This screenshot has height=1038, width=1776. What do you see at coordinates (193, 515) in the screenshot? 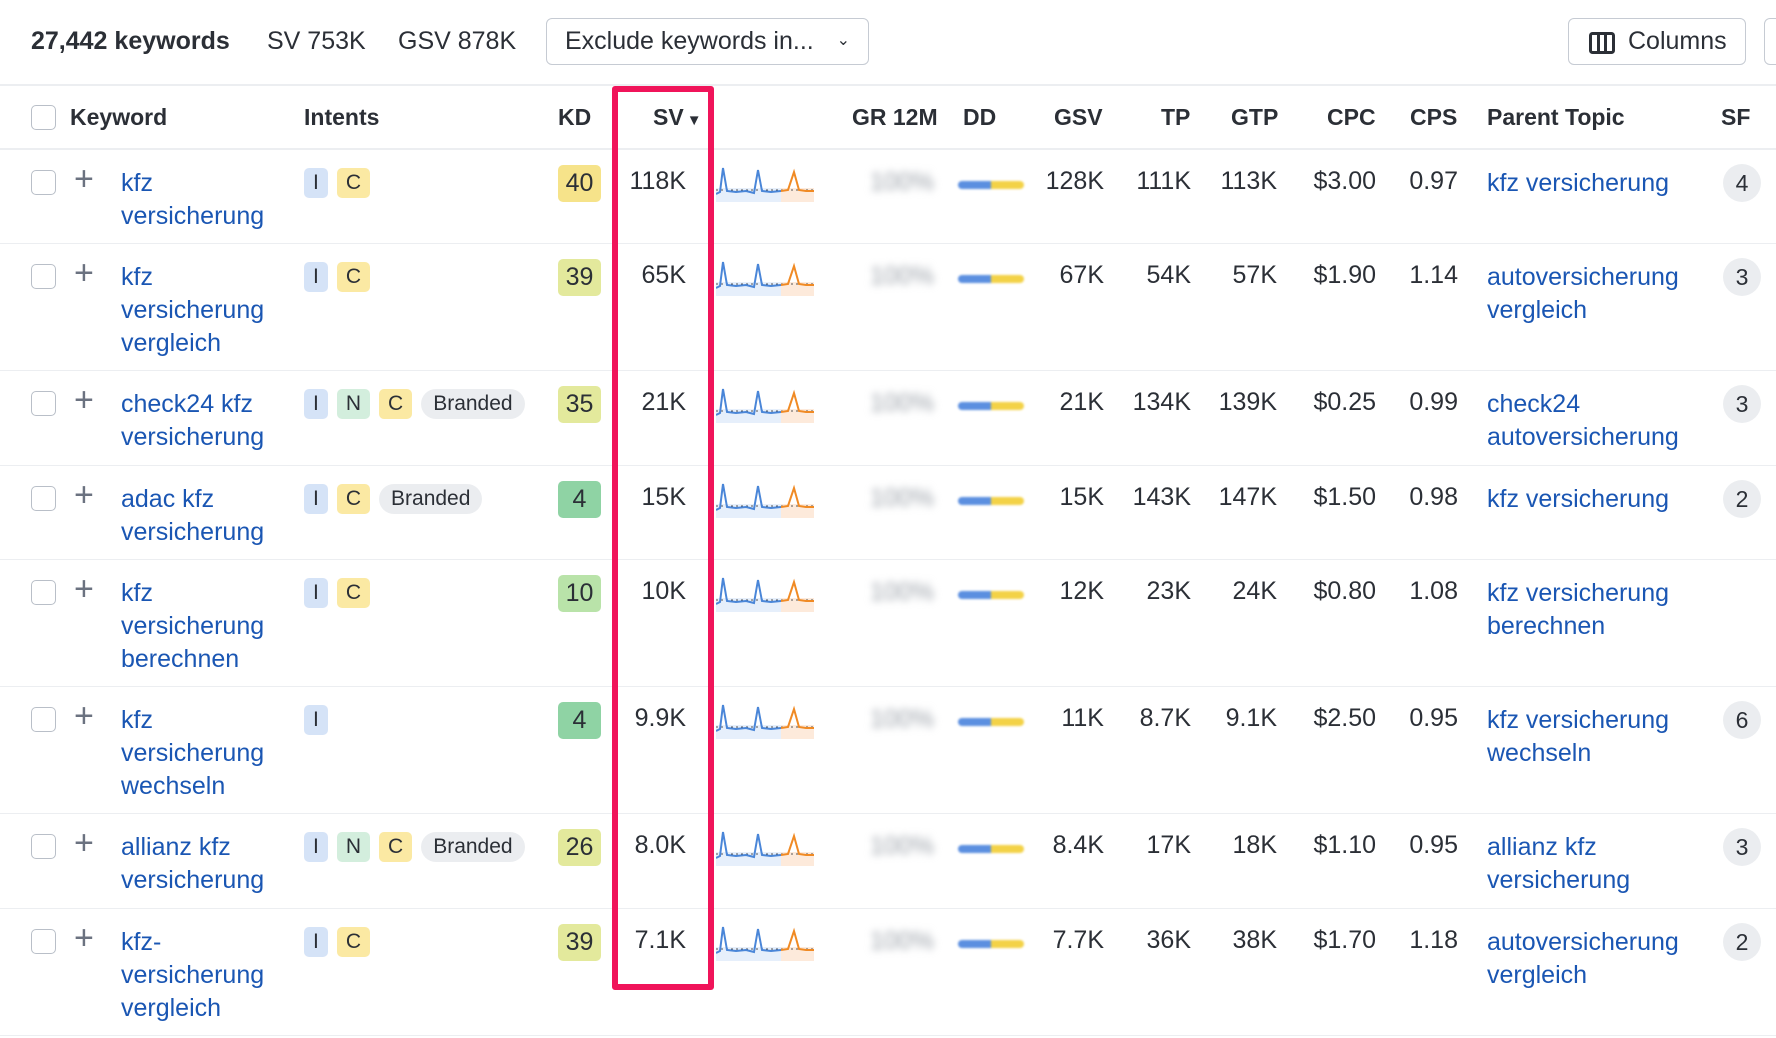
I see `keyword-link: adac kfz versicherung` at bounding box center [193, 515].